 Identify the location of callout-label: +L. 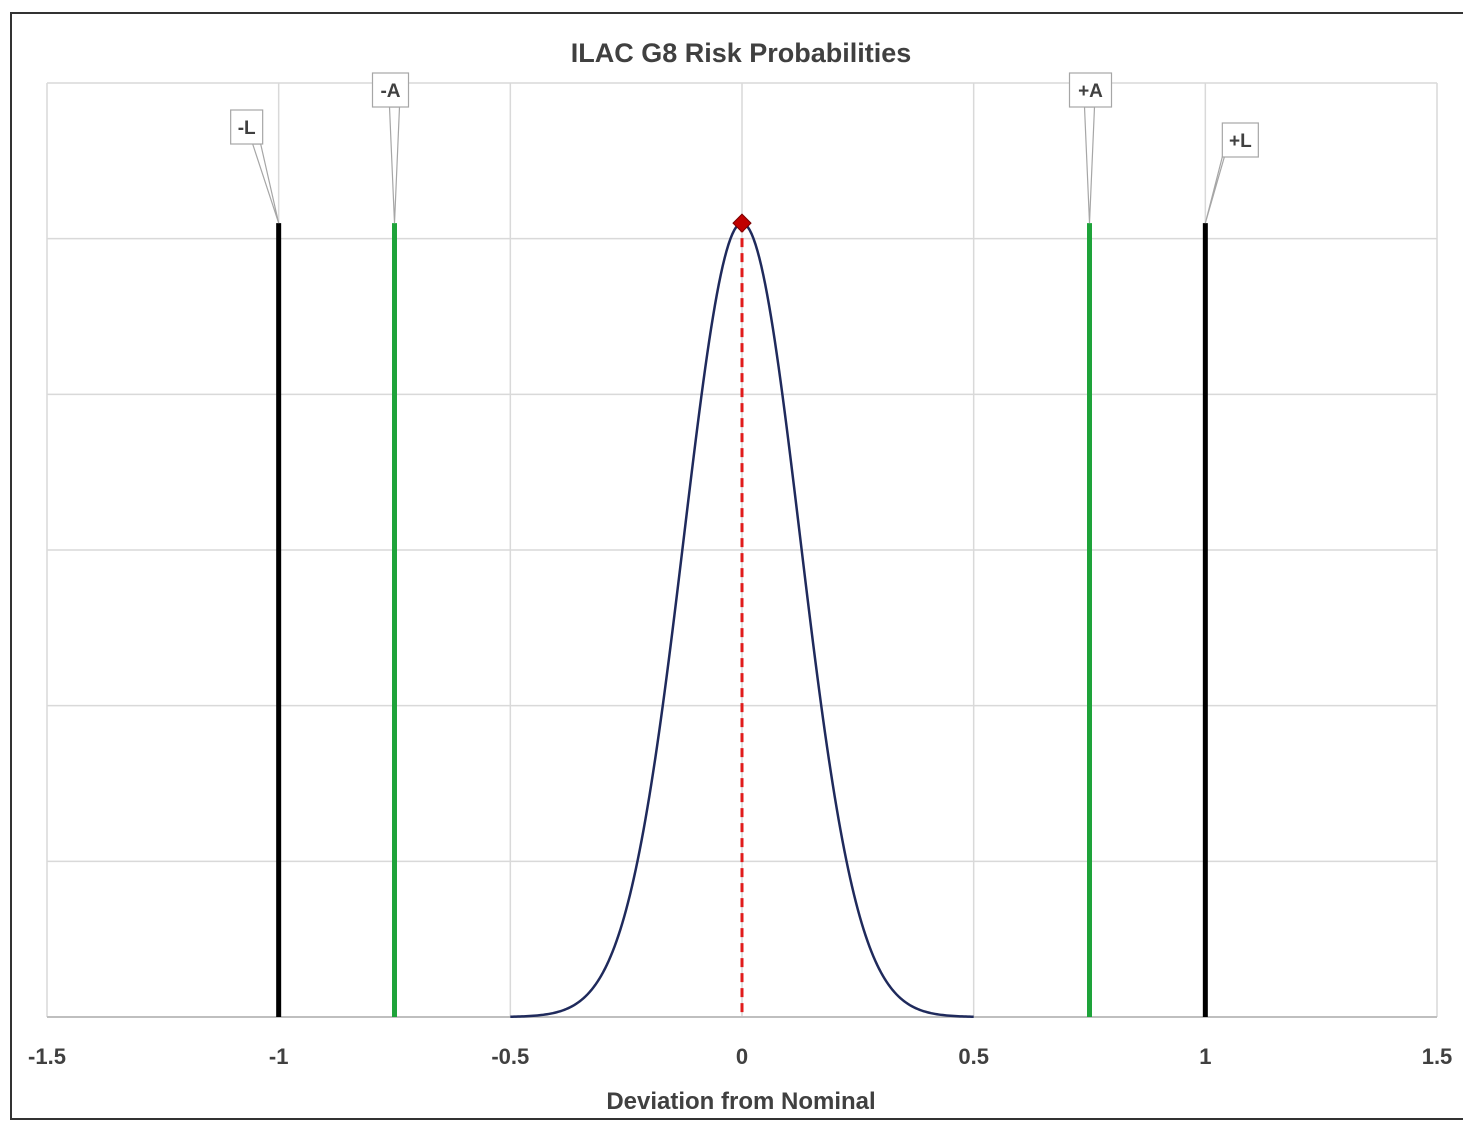
(1240, 141).